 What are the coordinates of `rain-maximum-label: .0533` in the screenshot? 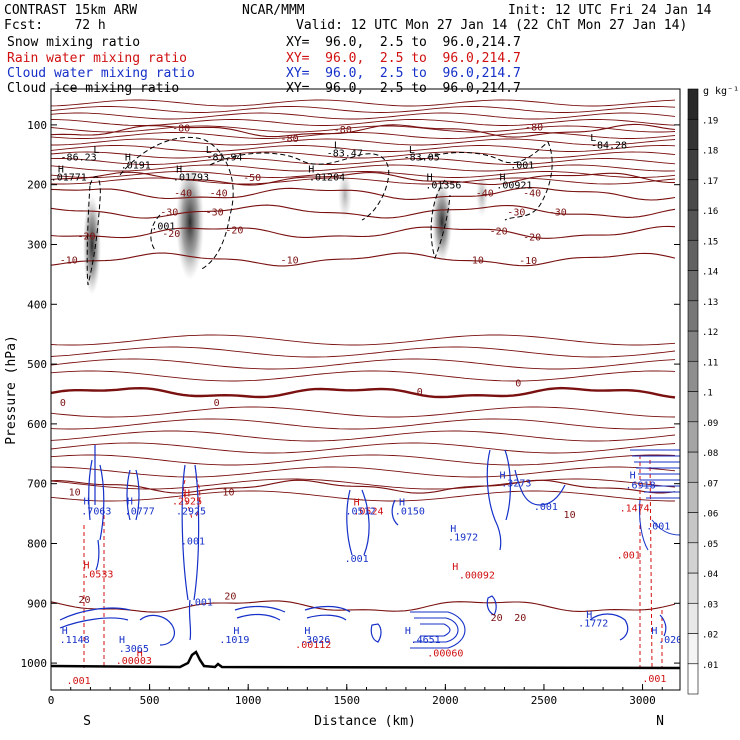 It's located at (98, 574).